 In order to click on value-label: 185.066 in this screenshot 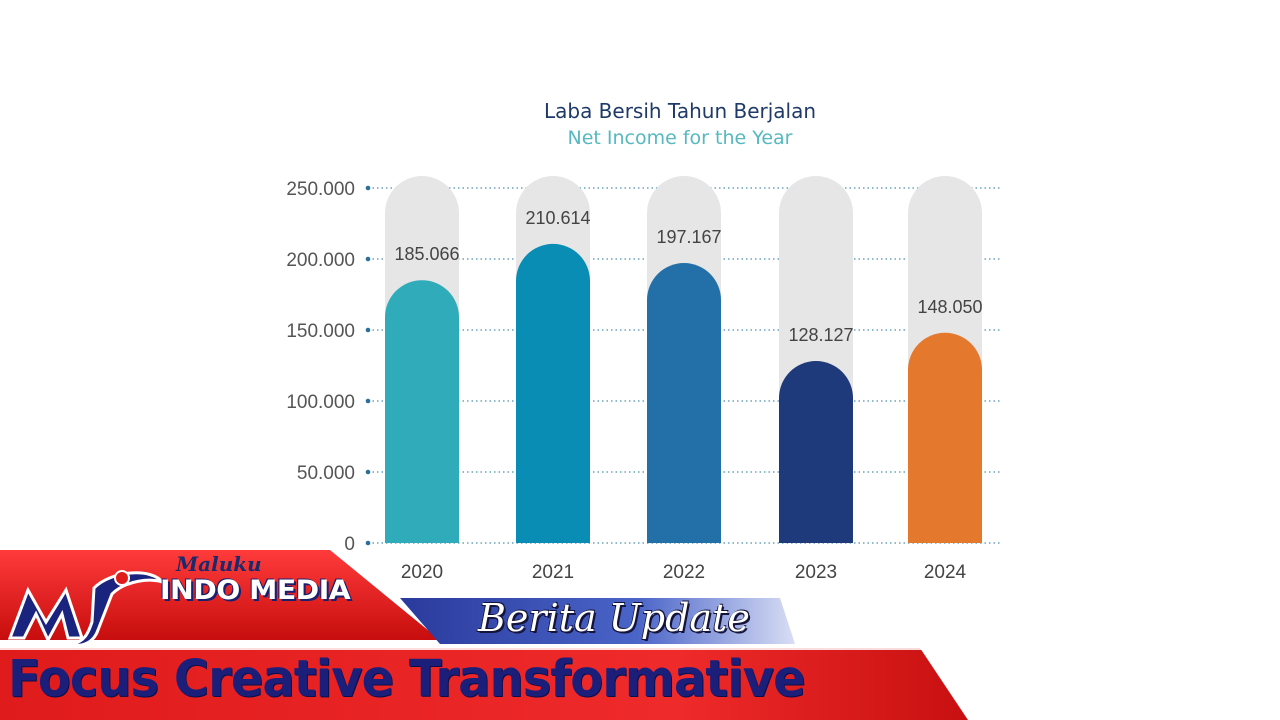, I will do `click(426, 254)`.